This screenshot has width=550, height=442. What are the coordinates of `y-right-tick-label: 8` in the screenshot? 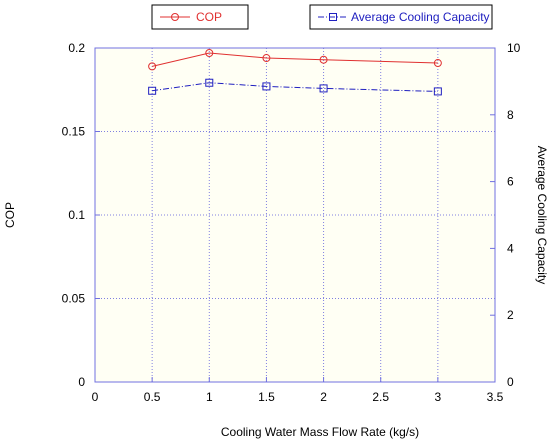 It's located at (510, 115).